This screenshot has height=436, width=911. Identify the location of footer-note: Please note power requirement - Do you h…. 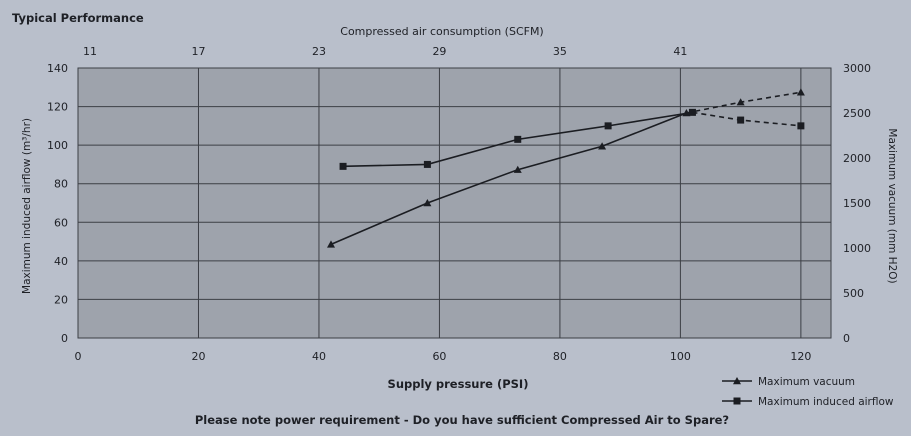
(462, 420).